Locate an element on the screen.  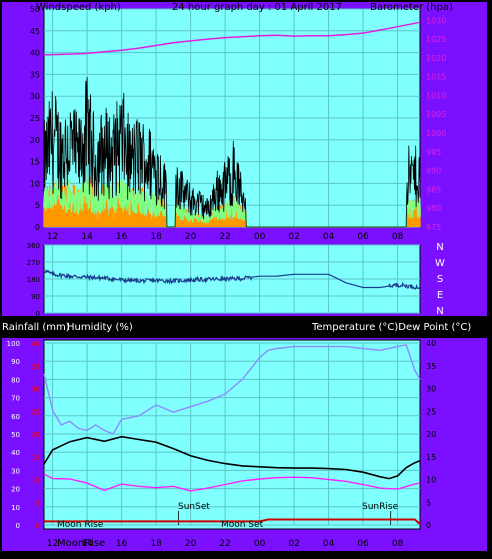
temp-xtick-00: 00 is located at coordinates (260, 544).